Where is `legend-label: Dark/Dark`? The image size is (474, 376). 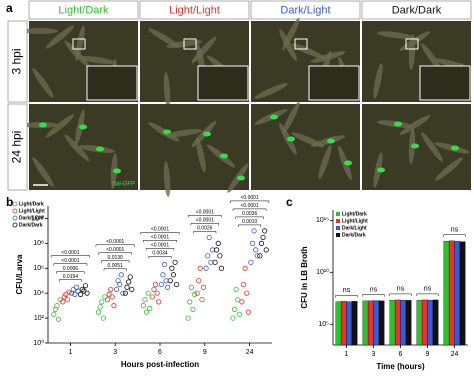 legend-label: Dark/Dark is located at coordinates (354, 235).